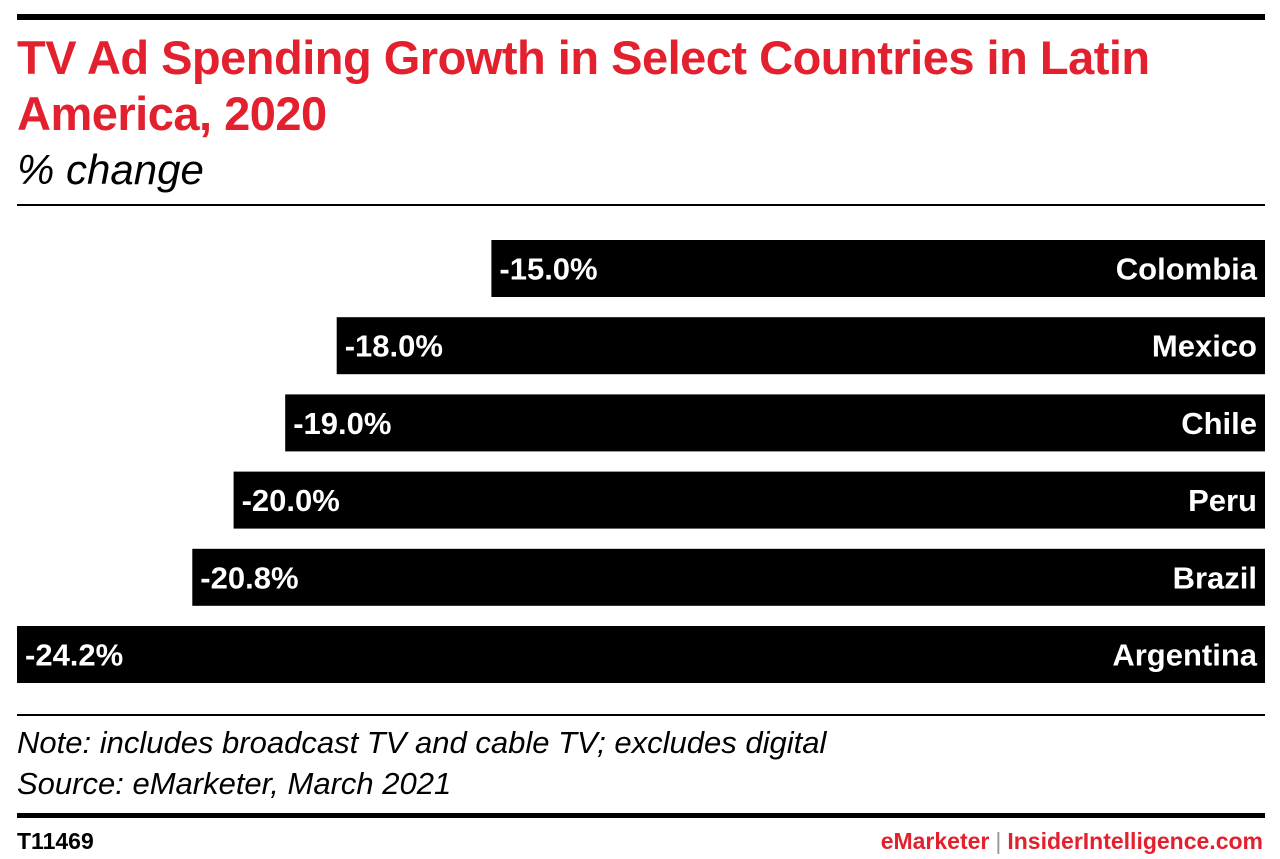  Describe the element at coordinates (641, 205) in the screenshot. I see `header-rule` at that location.